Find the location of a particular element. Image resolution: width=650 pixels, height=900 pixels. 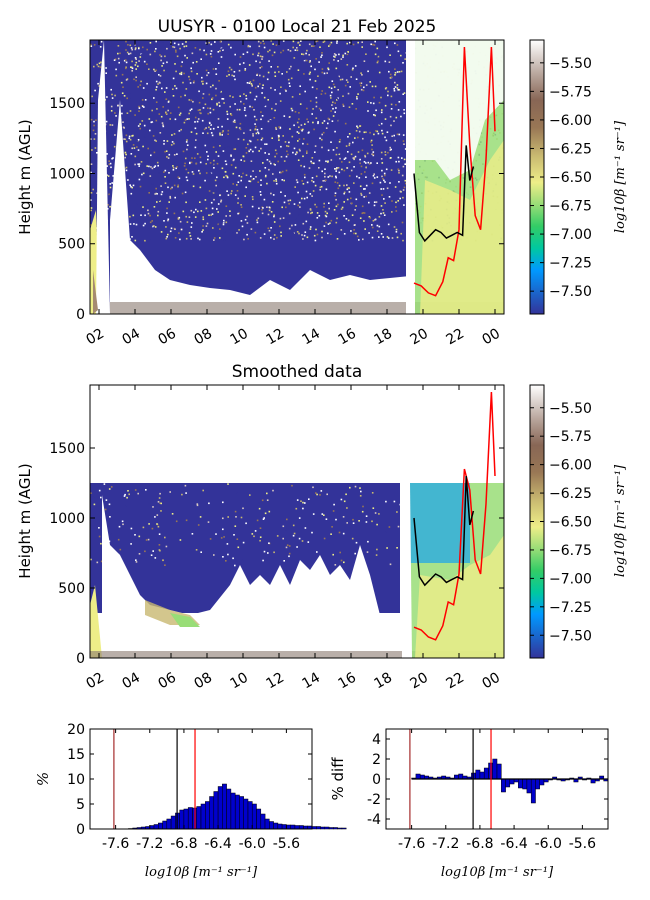

colorbar-tick-label: −6.75 is located at coordinates (570, 551).